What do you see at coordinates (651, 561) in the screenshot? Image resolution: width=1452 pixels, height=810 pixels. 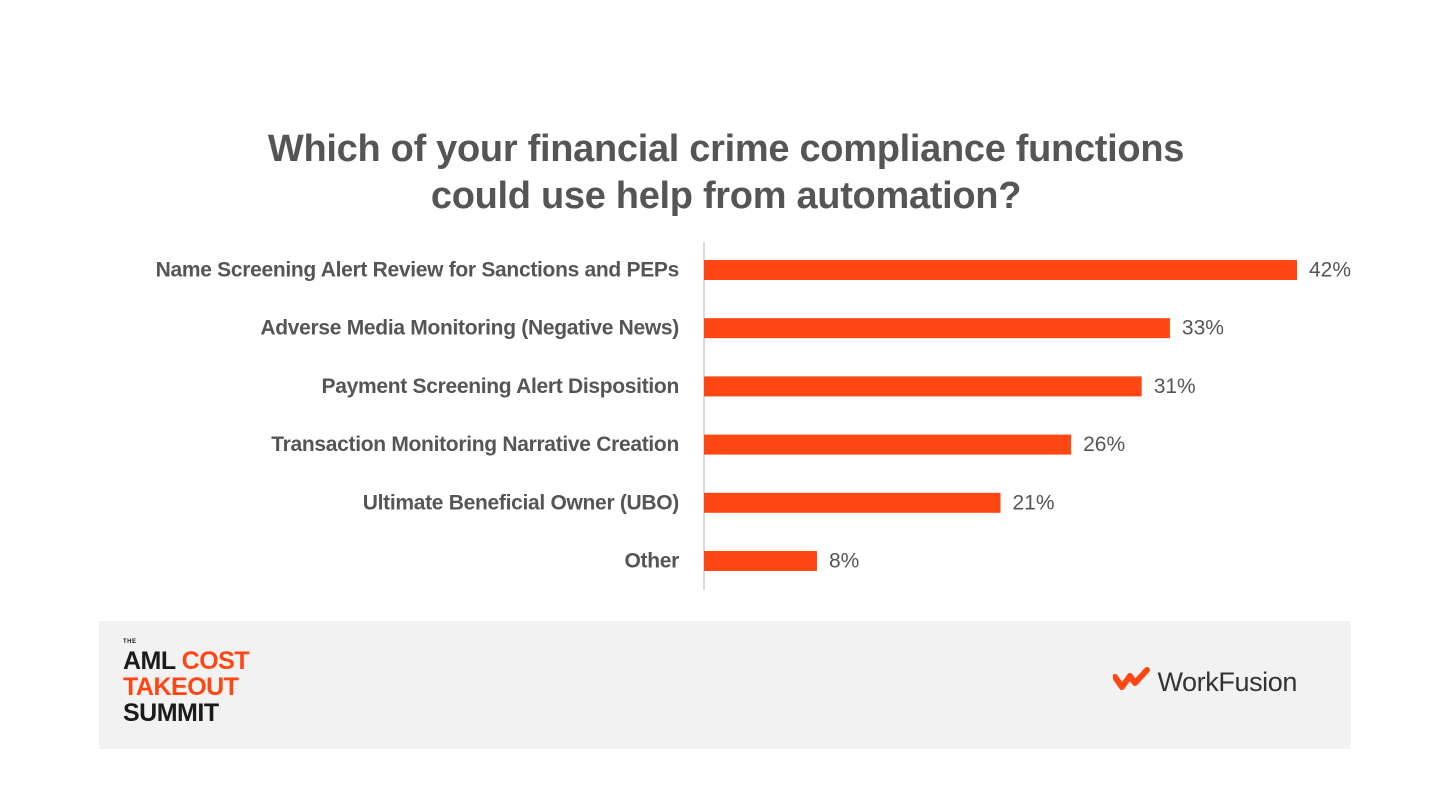 I see `category-label: Other` at bounding box center [651, 561].